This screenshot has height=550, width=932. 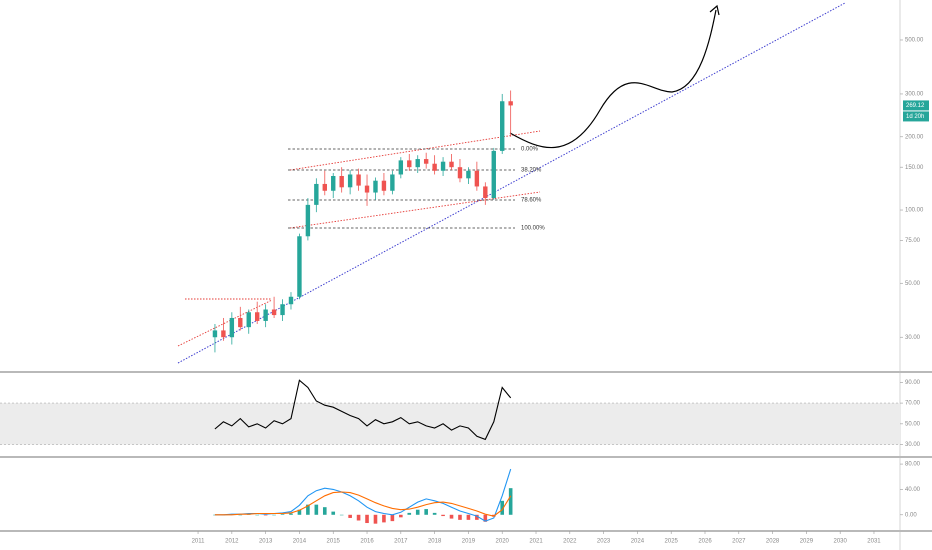 What do you see at coordinates (874, 542) in the screenshot?
I see `x-tick-label: 2031` at bounding box center [874, 542].